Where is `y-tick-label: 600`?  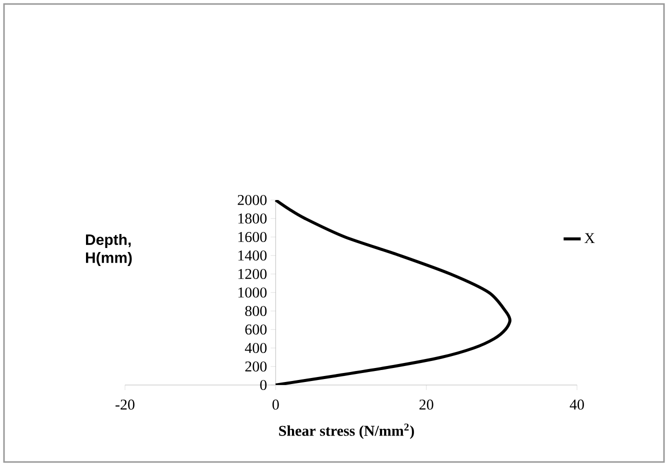
y-tick-label: 600 is located at coordinates (256, 329).